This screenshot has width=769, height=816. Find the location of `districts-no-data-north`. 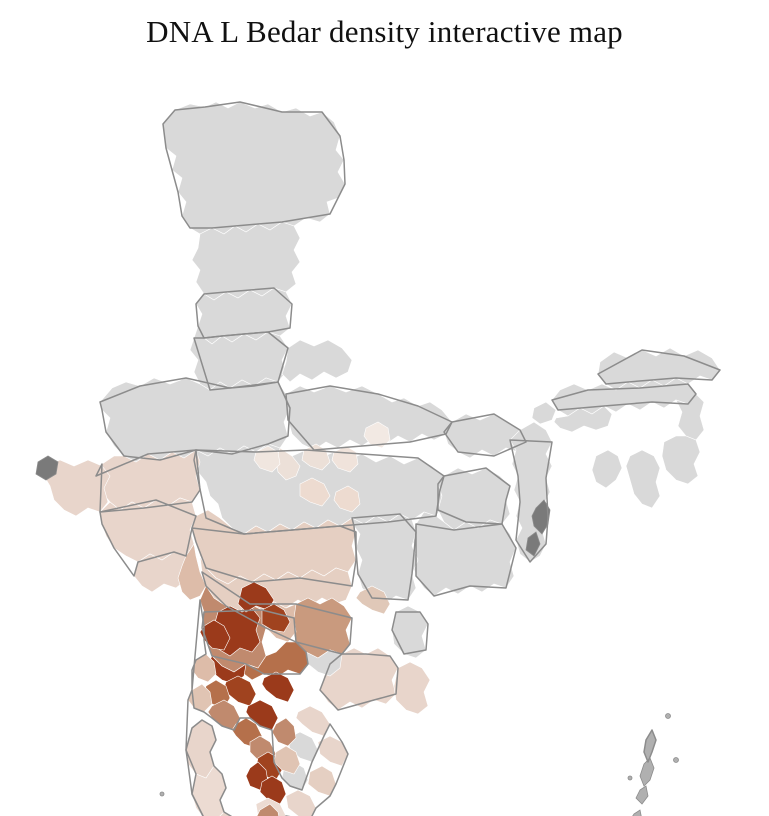

districts-no-data-north is located at coordinates (257, 246).